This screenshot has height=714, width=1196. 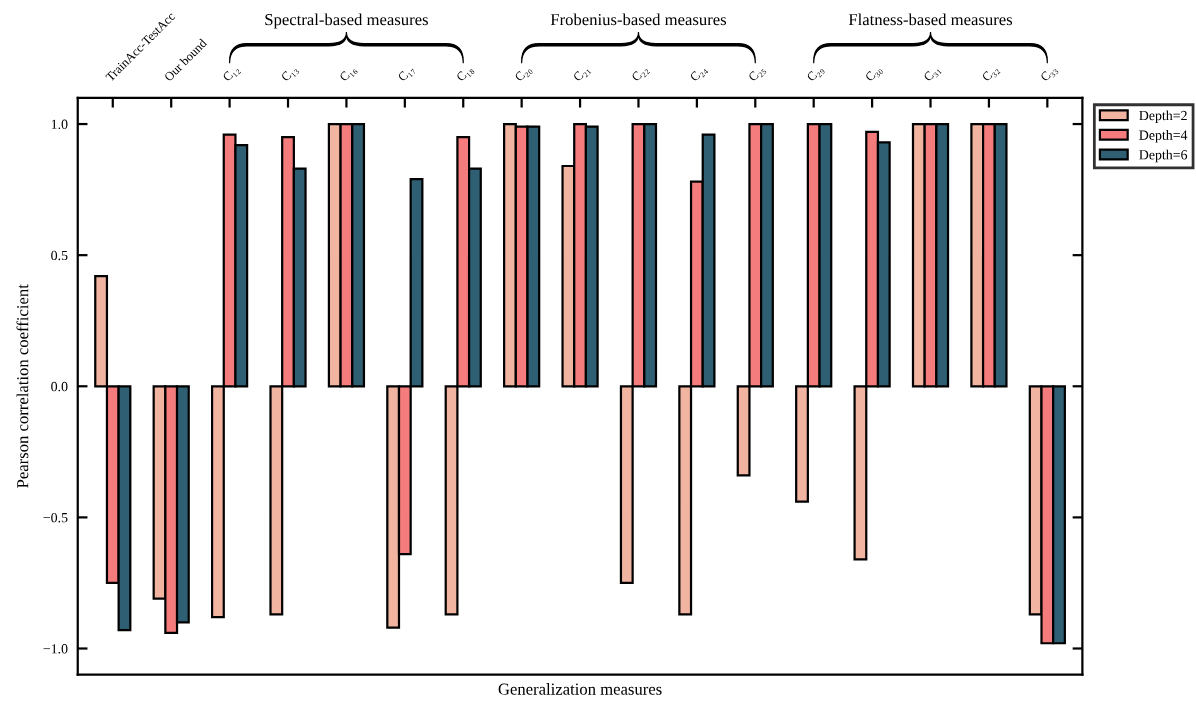 I want to click on text: Spectral-based measures, so click(x=346, y=21).